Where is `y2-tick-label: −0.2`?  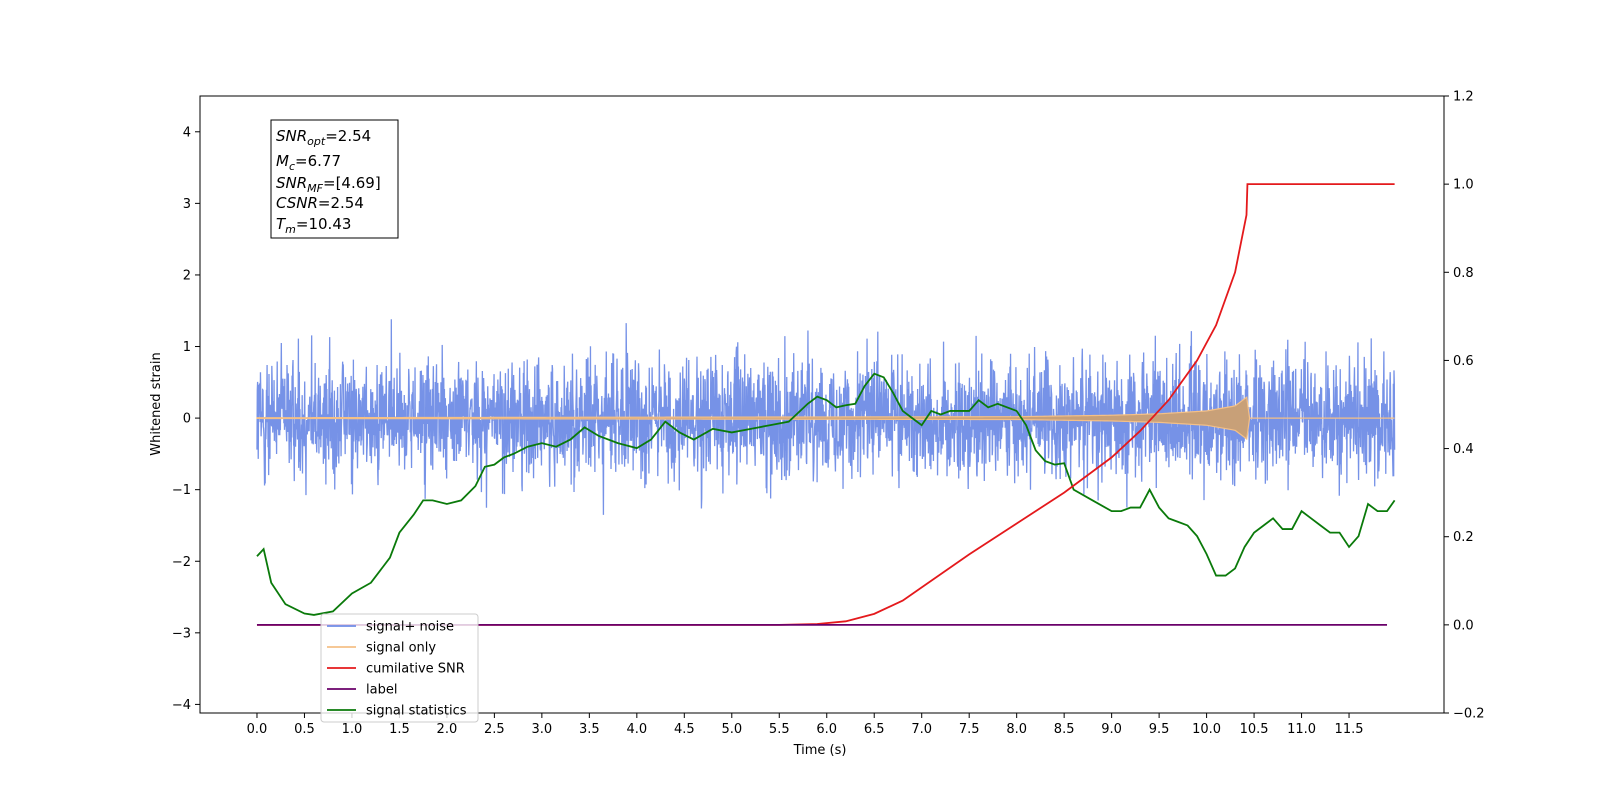
y2-tick-label: −0.2 is located at coordinates (1469, 714).